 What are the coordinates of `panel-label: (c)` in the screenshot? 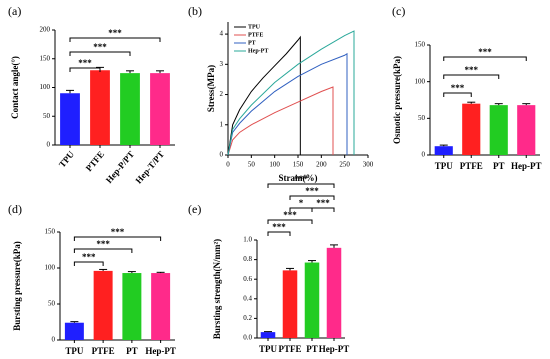 It's located at (398, 11).